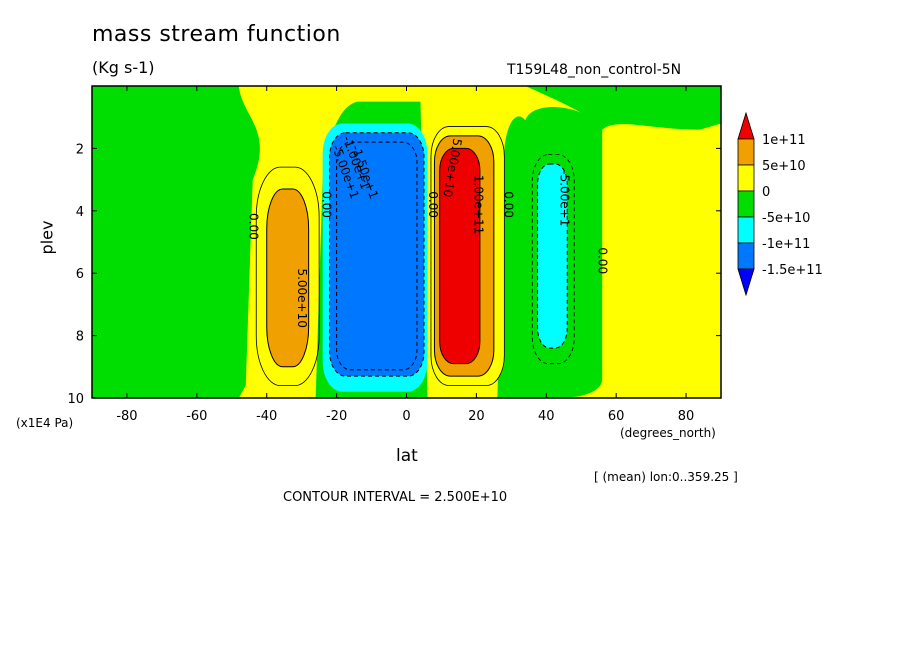  Describe the element at coordinates (786, 218) in the screenshot. I see `legend-level-3: -5e+10` at that location.